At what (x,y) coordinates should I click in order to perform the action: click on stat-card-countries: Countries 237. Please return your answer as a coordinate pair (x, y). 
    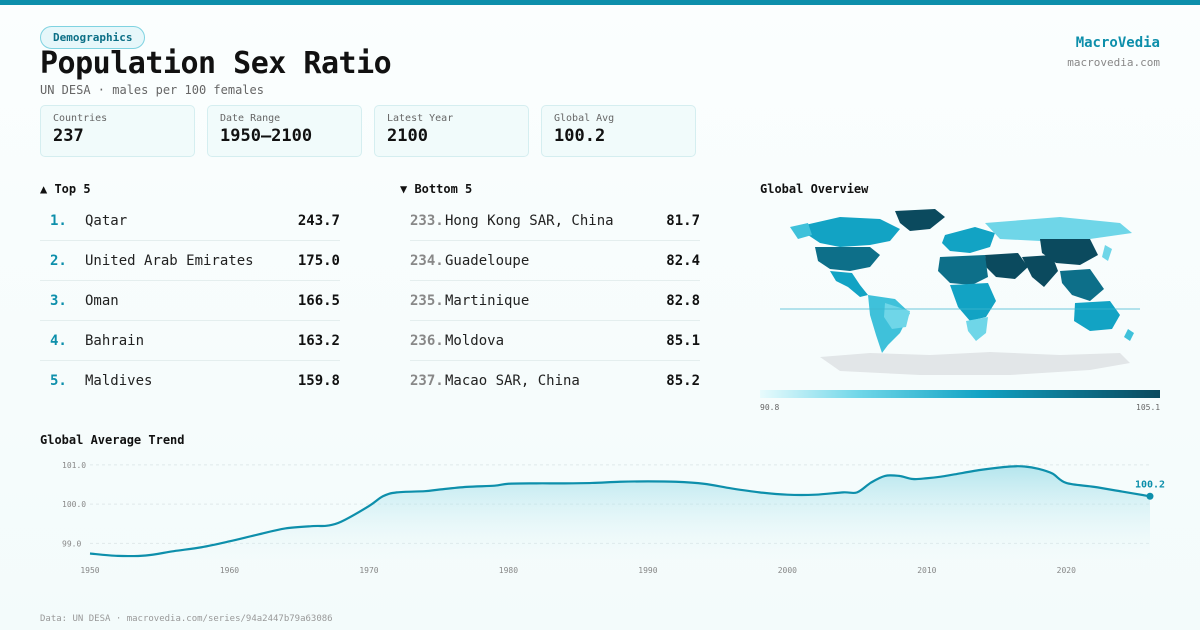
    Looking at the image, I should click on (117, 131).